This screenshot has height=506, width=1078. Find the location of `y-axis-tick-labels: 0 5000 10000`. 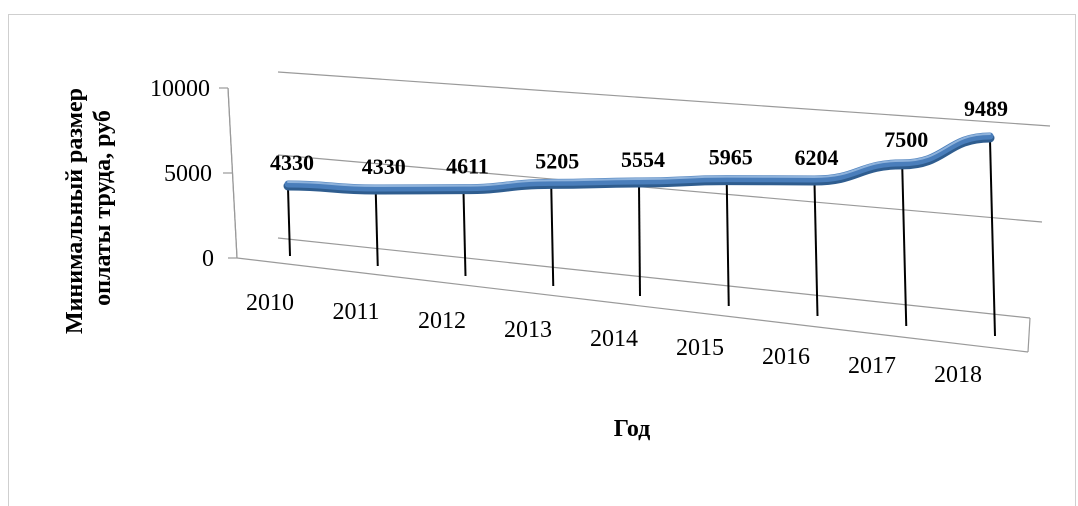

y-axis-tick-labels: 0 5000 10000 is located at coordinates (182, 174).